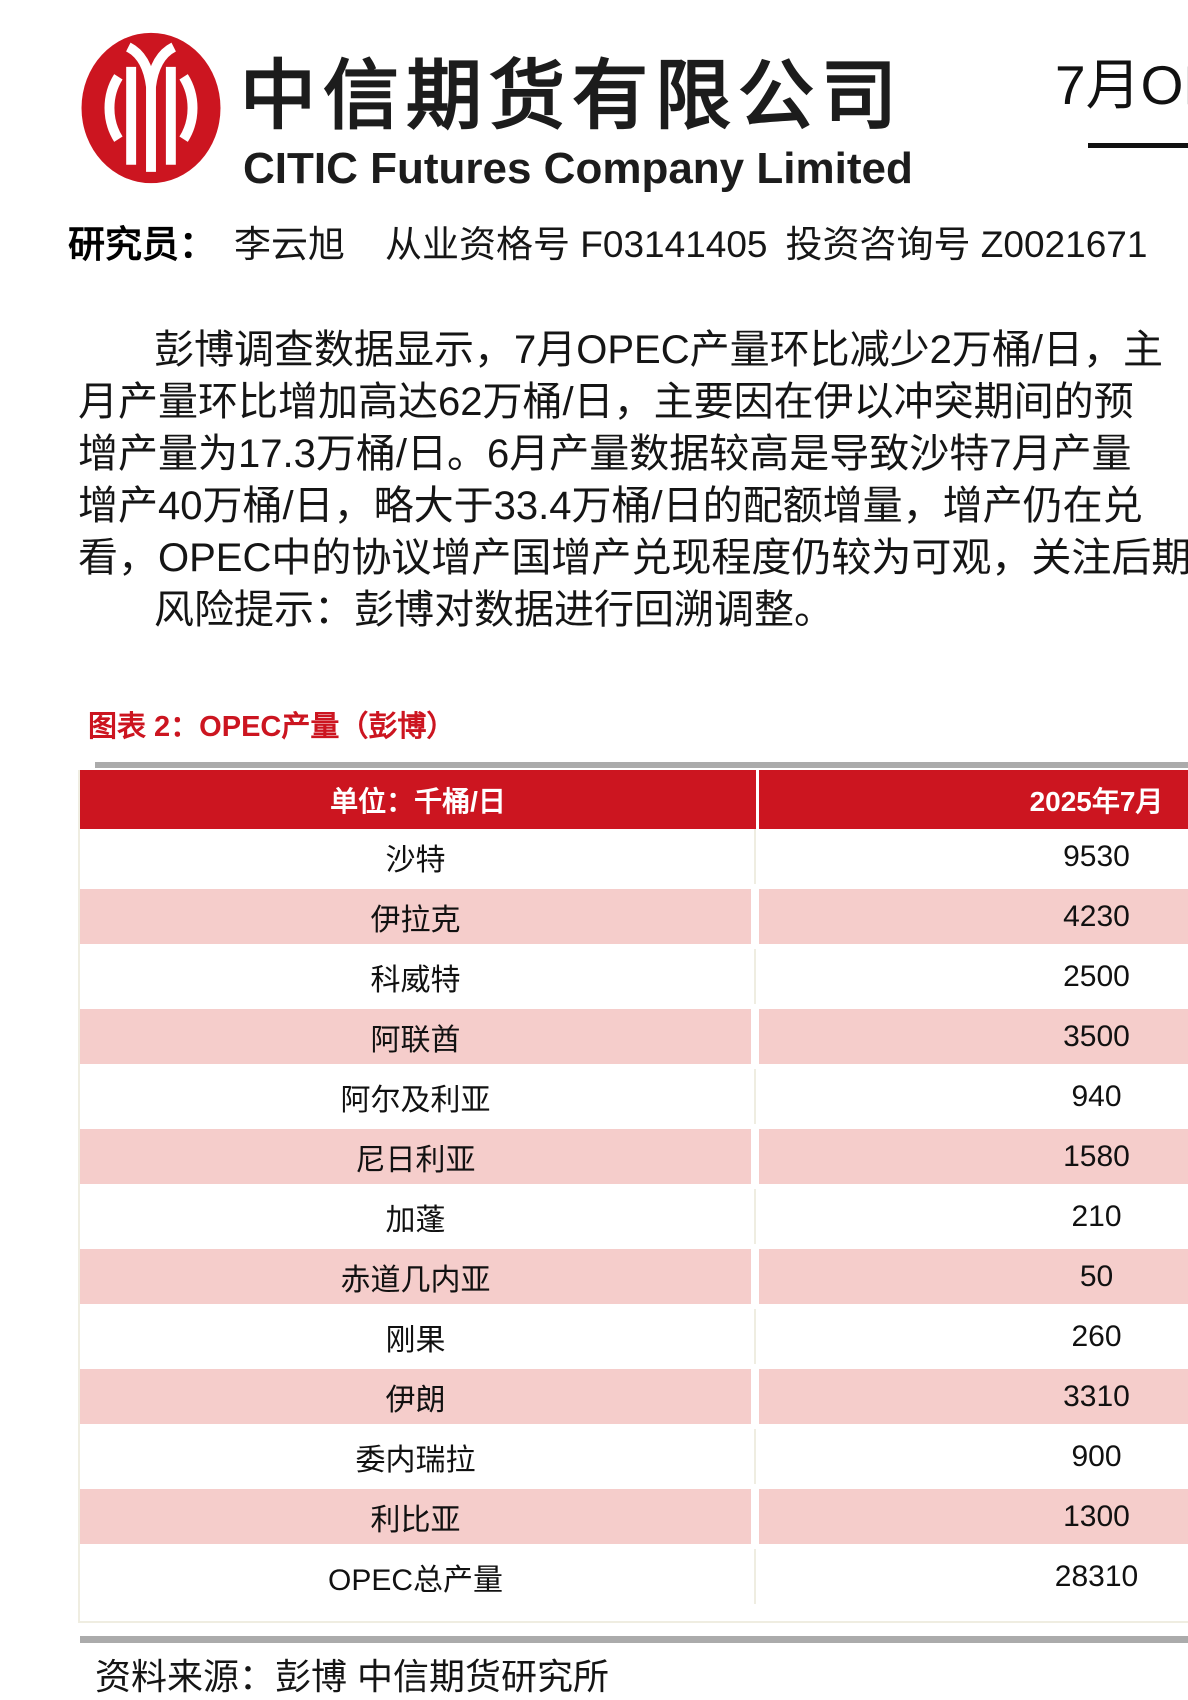 The width and height of the screenshot is (1188, 1700). I want to click on risk-note: 风险提示：彭博对数据进行回溯调整。, so click(494, 610).